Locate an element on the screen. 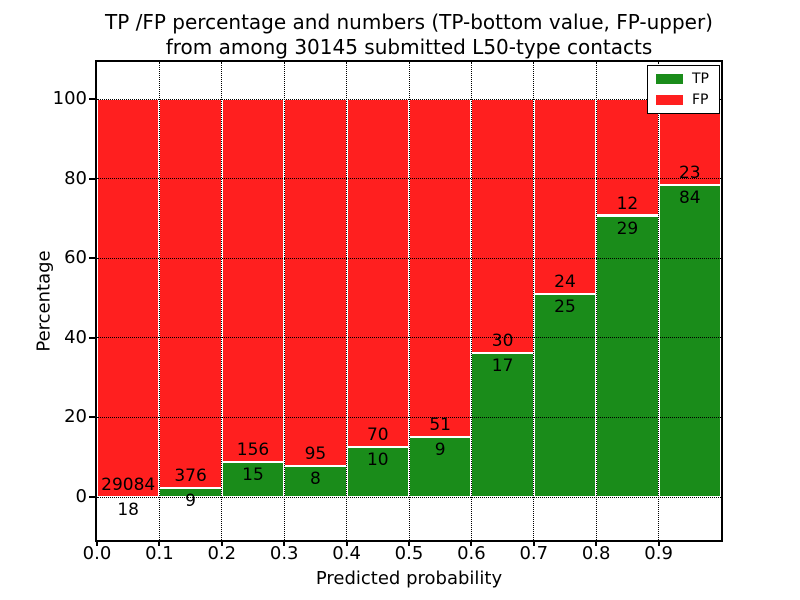 The height and width of the screenshot is (600, 800). x-tick-0.9 is located at coordinates (658, 544).